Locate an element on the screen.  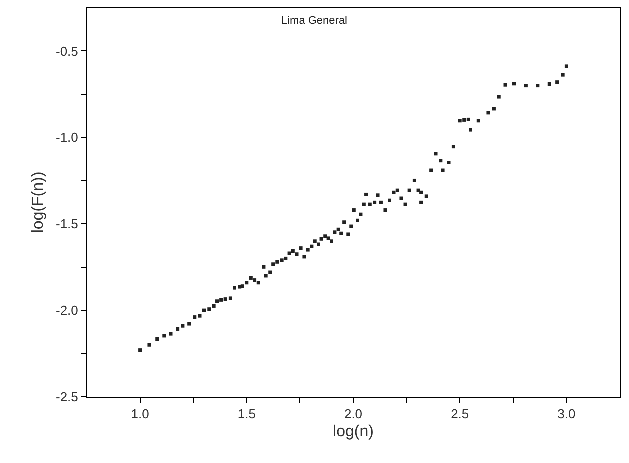
x-tick-label: 1.5 is located at coordinates (247, 414).